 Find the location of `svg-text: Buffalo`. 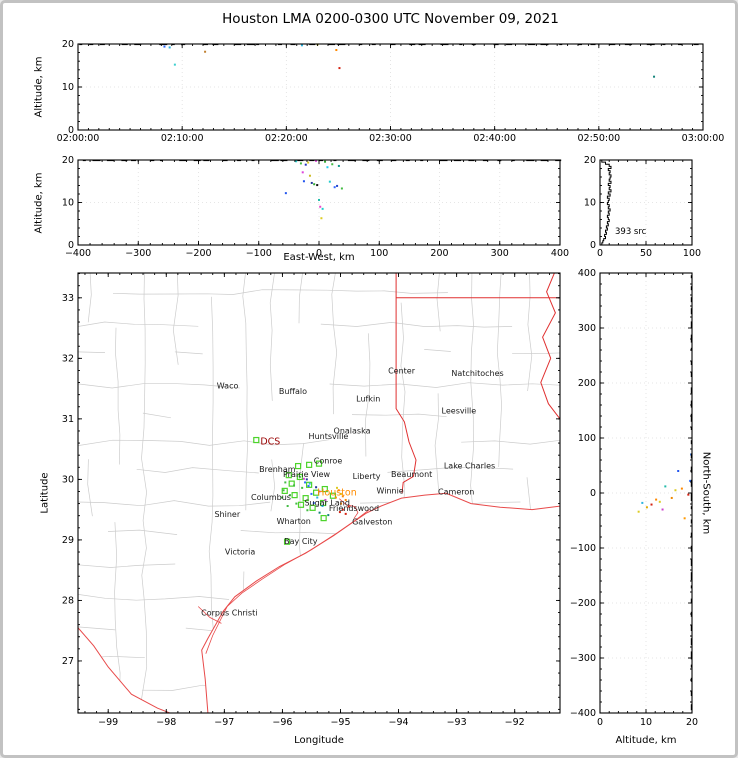

svg-text: Buffalo is located at coordinates (293, 391).